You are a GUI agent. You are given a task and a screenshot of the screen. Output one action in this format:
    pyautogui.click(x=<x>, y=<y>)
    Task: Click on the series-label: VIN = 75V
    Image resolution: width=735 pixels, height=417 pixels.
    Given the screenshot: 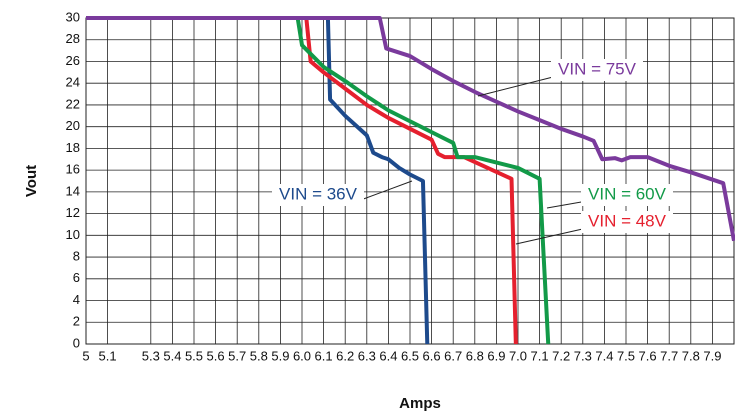 What is the action you would take?
    pyautogui.click(x=597, y=68)
    